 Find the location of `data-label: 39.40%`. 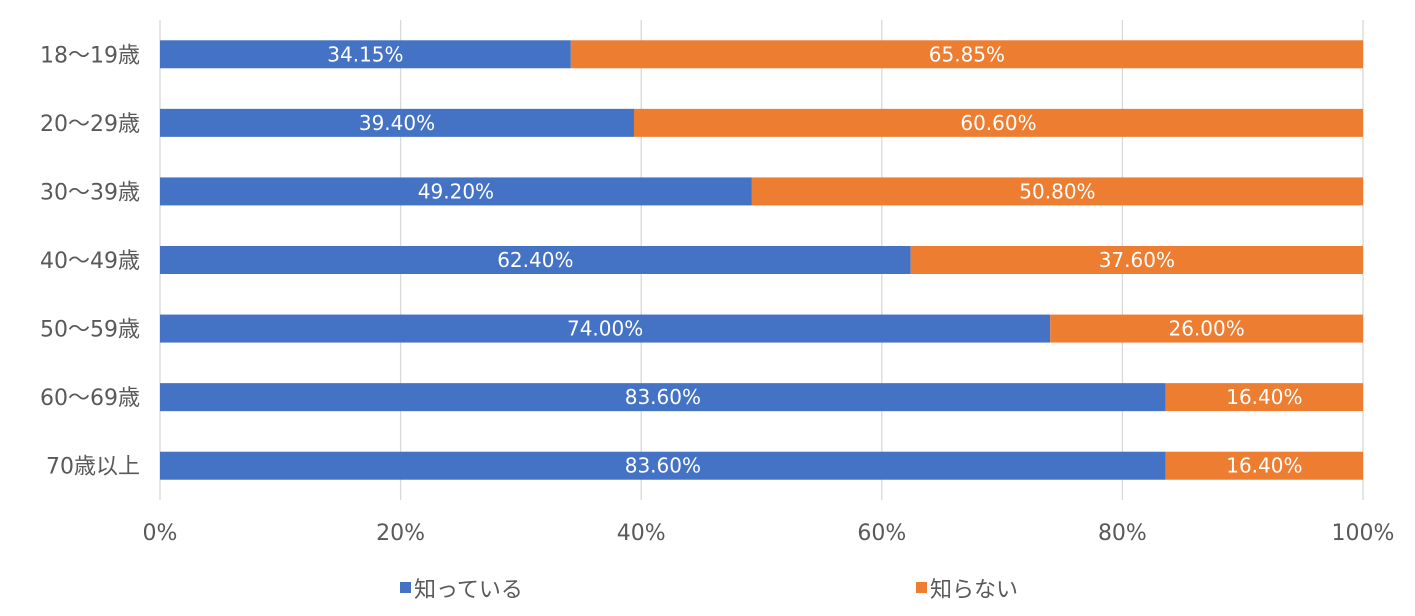

data-label: 39.40% is located at coordinates (397, 123).